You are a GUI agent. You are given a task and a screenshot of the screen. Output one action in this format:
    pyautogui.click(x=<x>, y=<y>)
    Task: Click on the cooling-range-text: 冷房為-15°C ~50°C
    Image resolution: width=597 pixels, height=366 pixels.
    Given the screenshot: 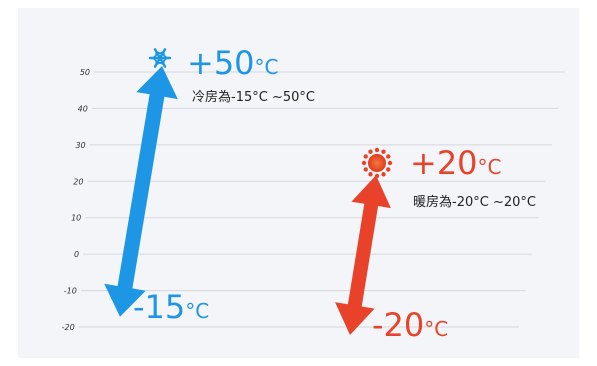 What is the action you would take?
    pyautogui.click(x=253, y=97)
    